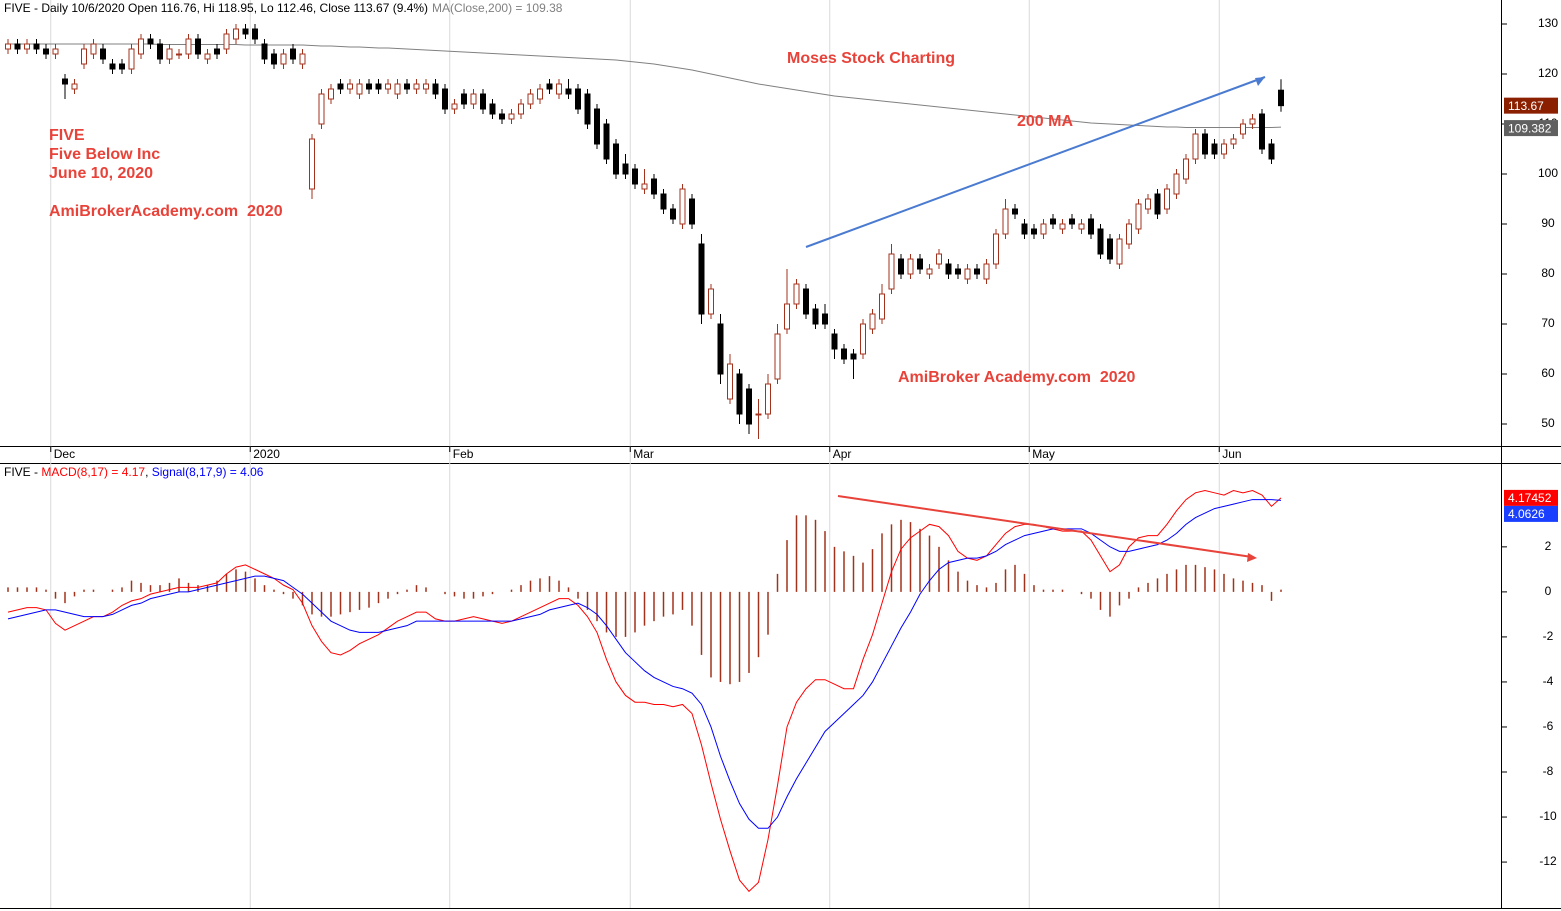 The height and width of the screenshot is (911, 1561). I want to click on y-tick-label: 90, so click(1548, 223).